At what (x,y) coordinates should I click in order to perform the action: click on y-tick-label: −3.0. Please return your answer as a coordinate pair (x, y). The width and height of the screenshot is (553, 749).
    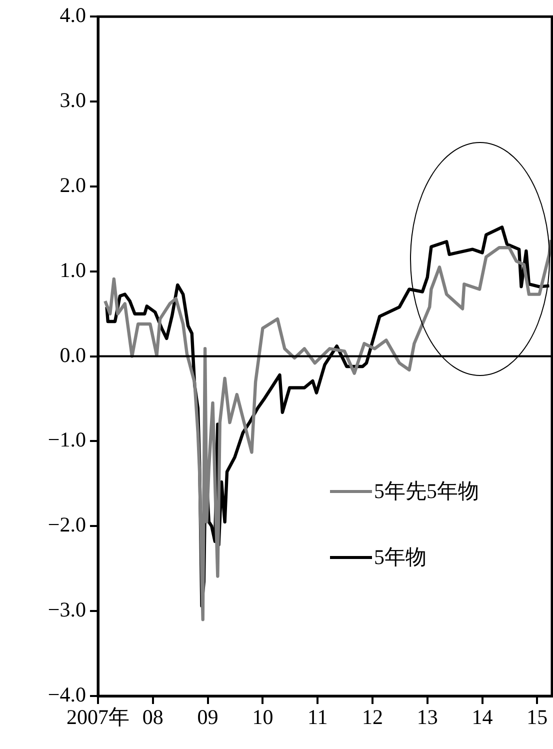
    Looking at the image, I should click on (67, 610).